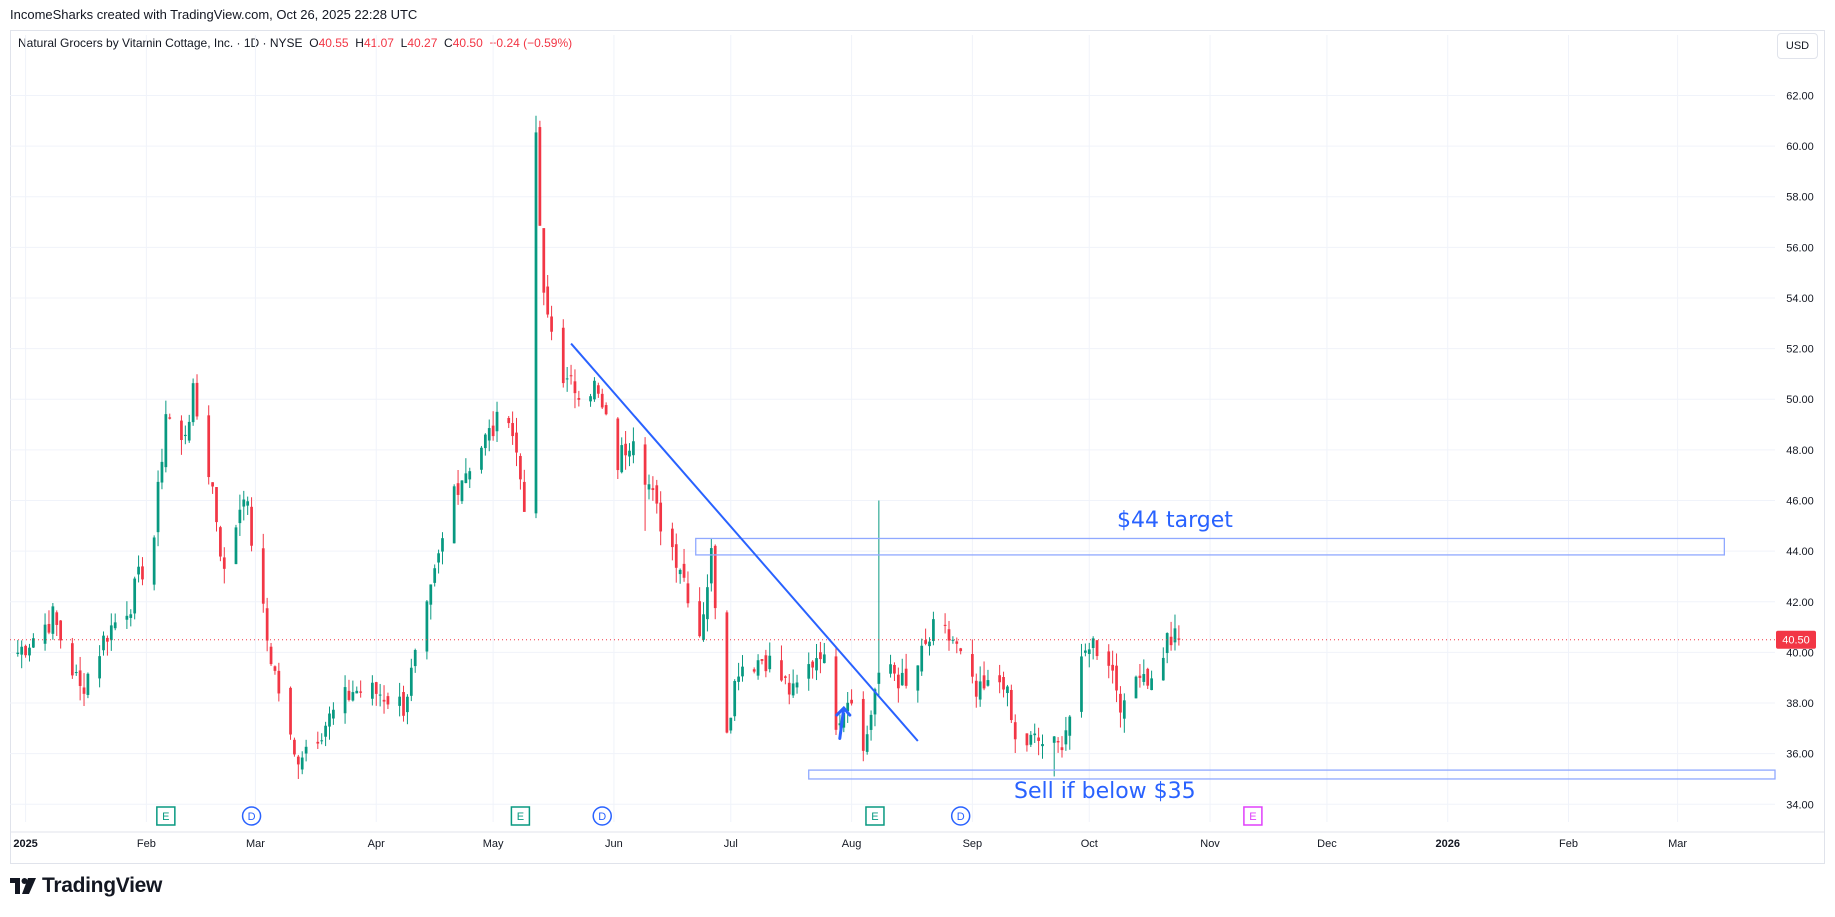  Describe the element at coordinates (1796, 641) in the screenshot. I see `last-price-label: 40.50` at that location.